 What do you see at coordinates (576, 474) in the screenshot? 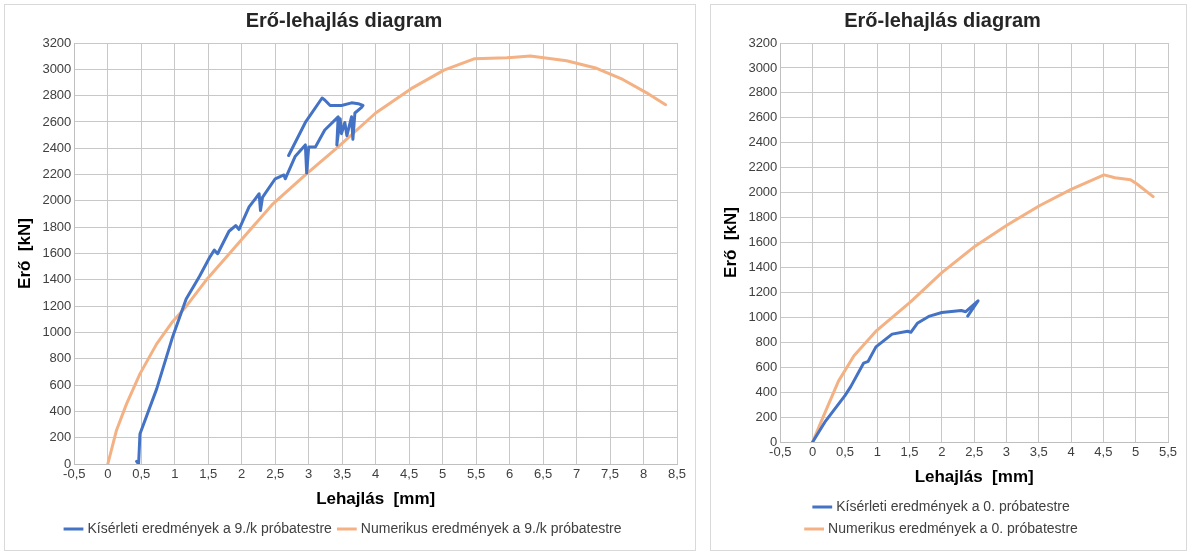
I see `x-tick-label: 7` at bounding box center [576, 474].